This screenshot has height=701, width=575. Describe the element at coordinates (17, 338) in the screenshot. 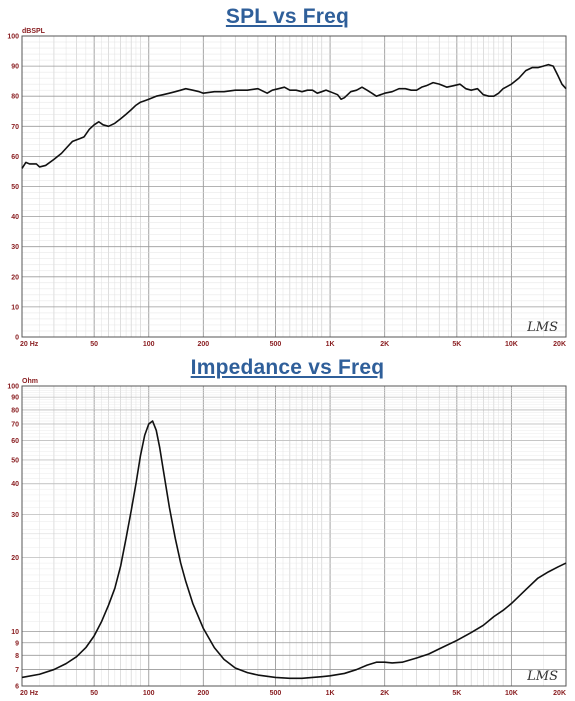

I see `y-tick-label: 0` at that location.